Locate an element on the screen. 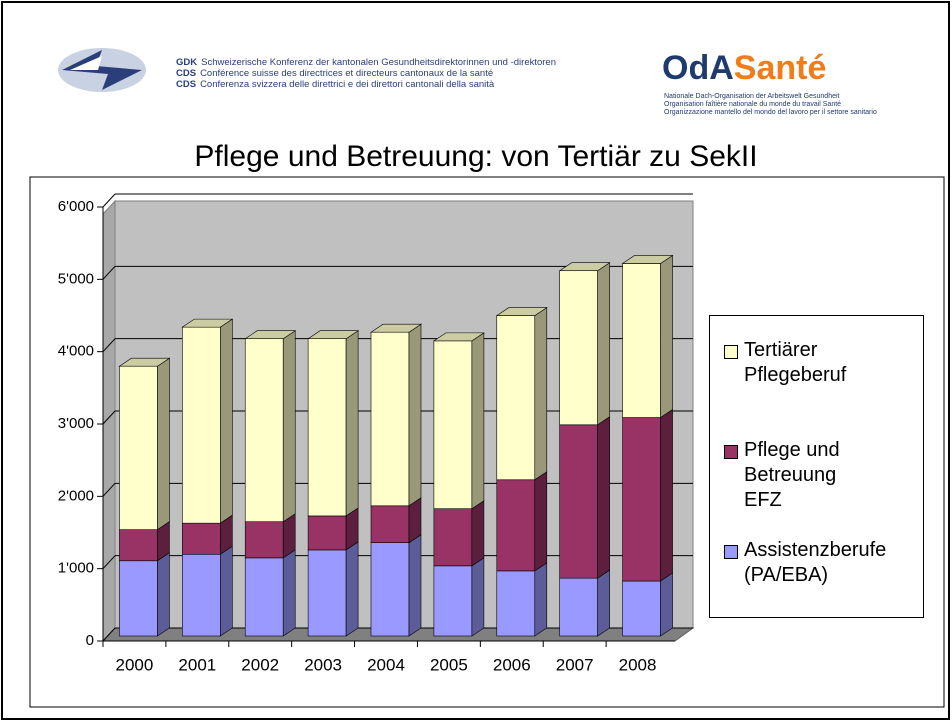  legend-label: Assistenzberufe (PA/EBA) is located at coordinates (815, 562).